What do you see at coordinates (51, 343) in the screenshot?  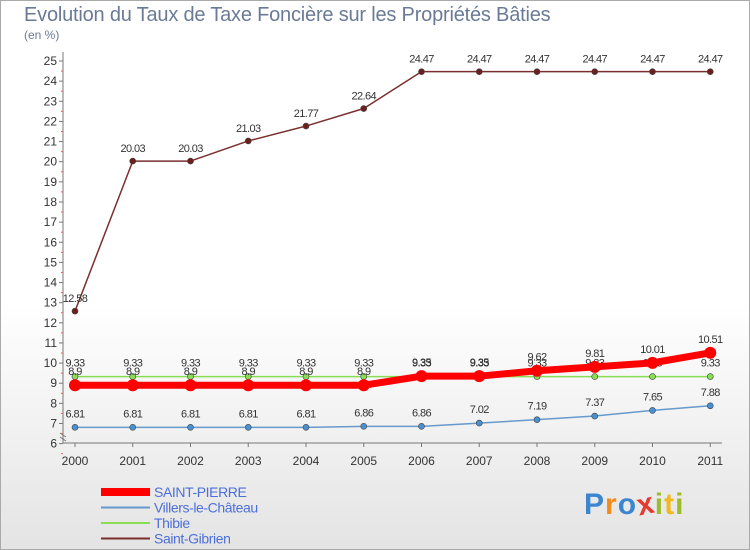 I see `y-tick-label: 11` at bounding box center [51, 343].